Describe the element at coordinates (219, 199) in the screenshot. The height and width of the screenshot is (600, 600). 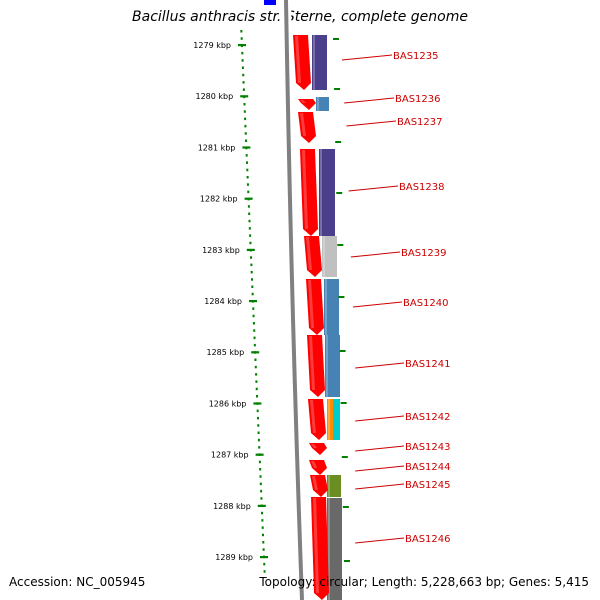
I see `ruler-tick-label: 1282 kbp` at that location.